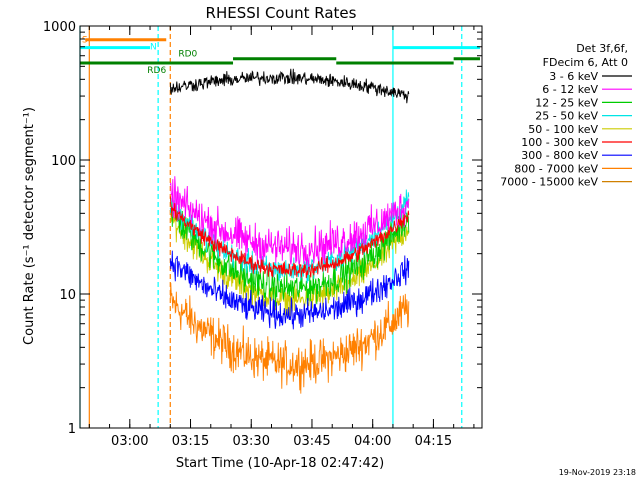  What do you see at coordinates (281, 13) in the screenshot?
I see `chart-title: RHESSI Count Rates` at bounding box center [281, 13].